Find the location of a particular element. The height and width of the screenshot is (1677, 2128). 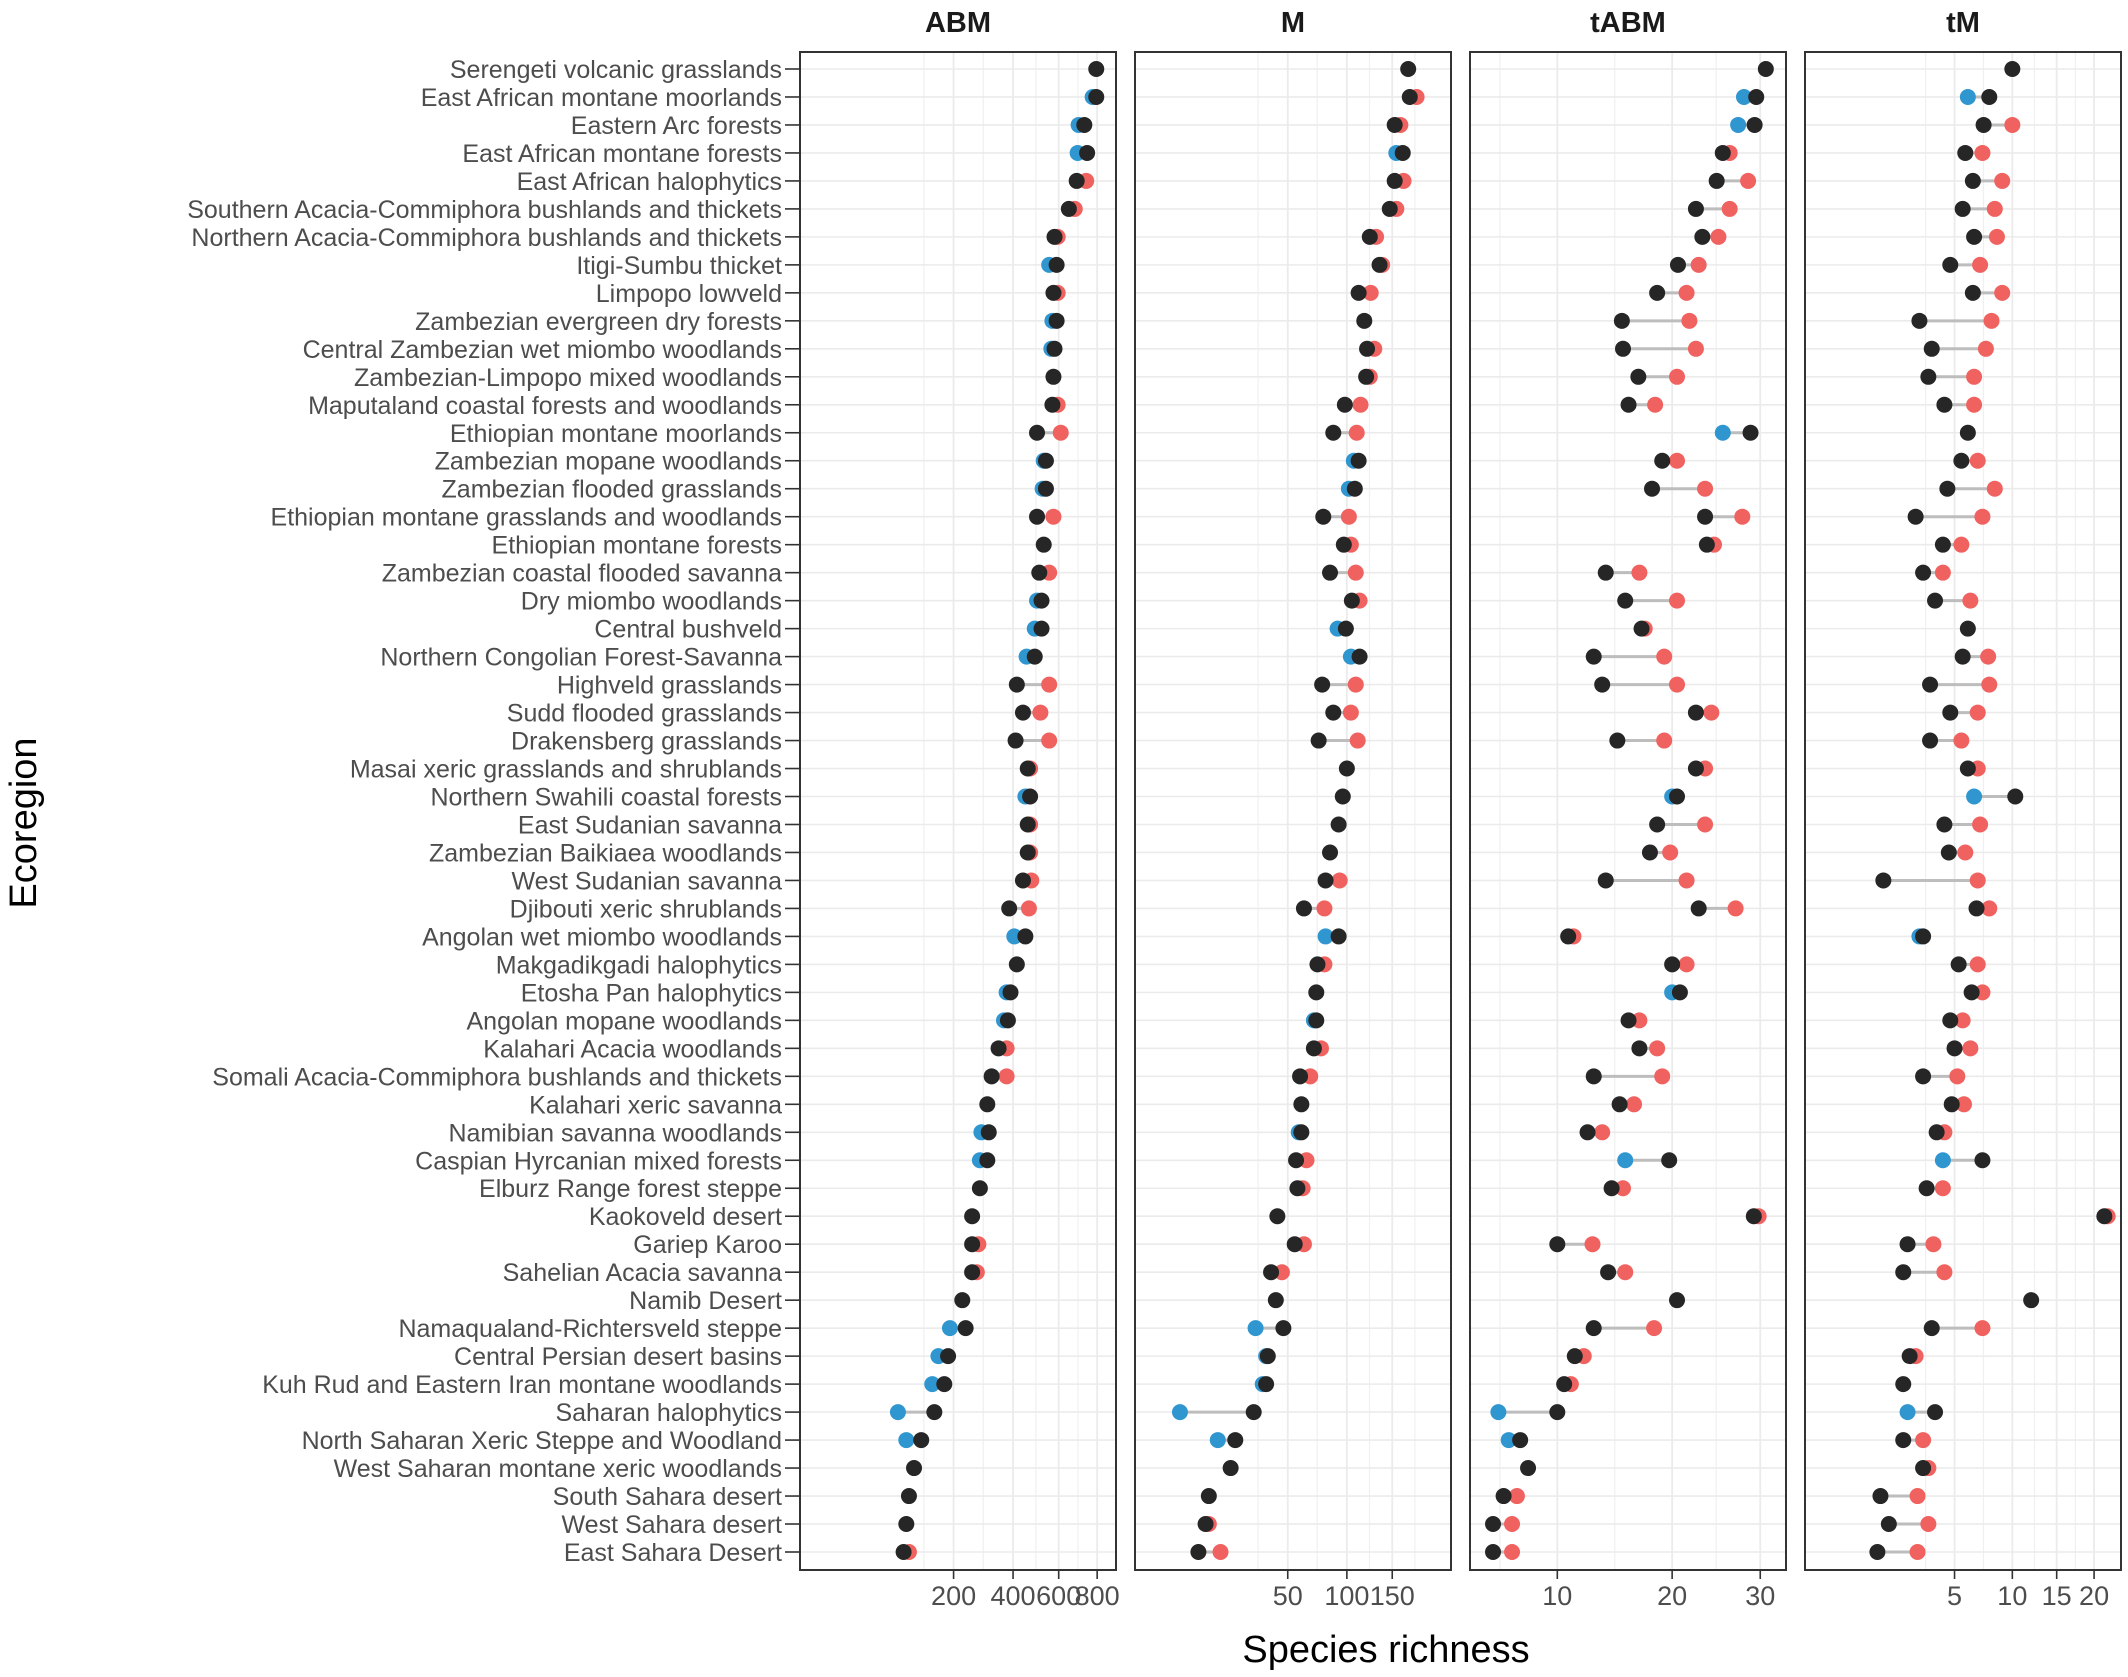

y-tick-label: North Saharan Xeric Steppe and Woodland is located at coordinates (542, 1441).